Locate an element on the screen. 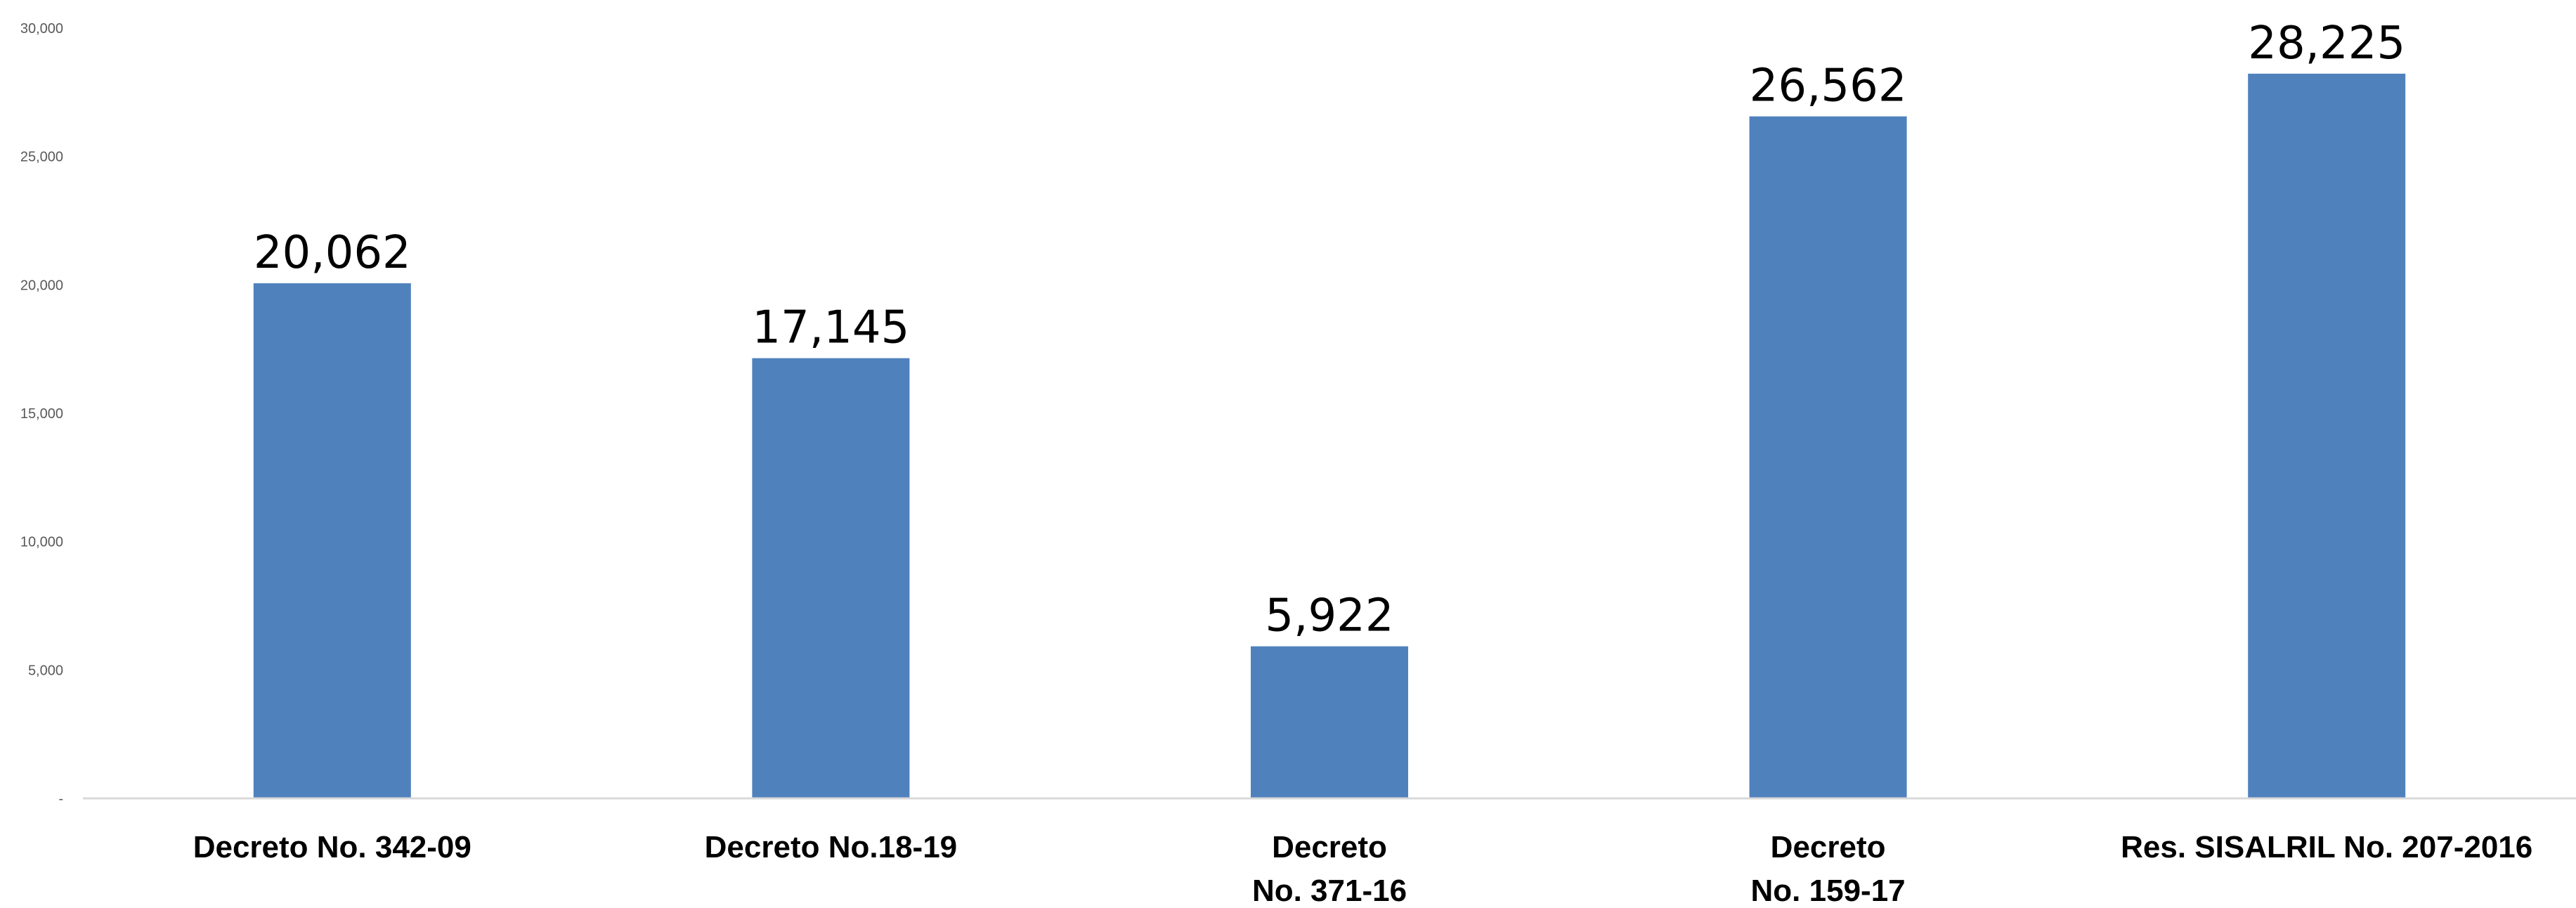  data-label: 26,562 is located at coordinates (1828, 86).